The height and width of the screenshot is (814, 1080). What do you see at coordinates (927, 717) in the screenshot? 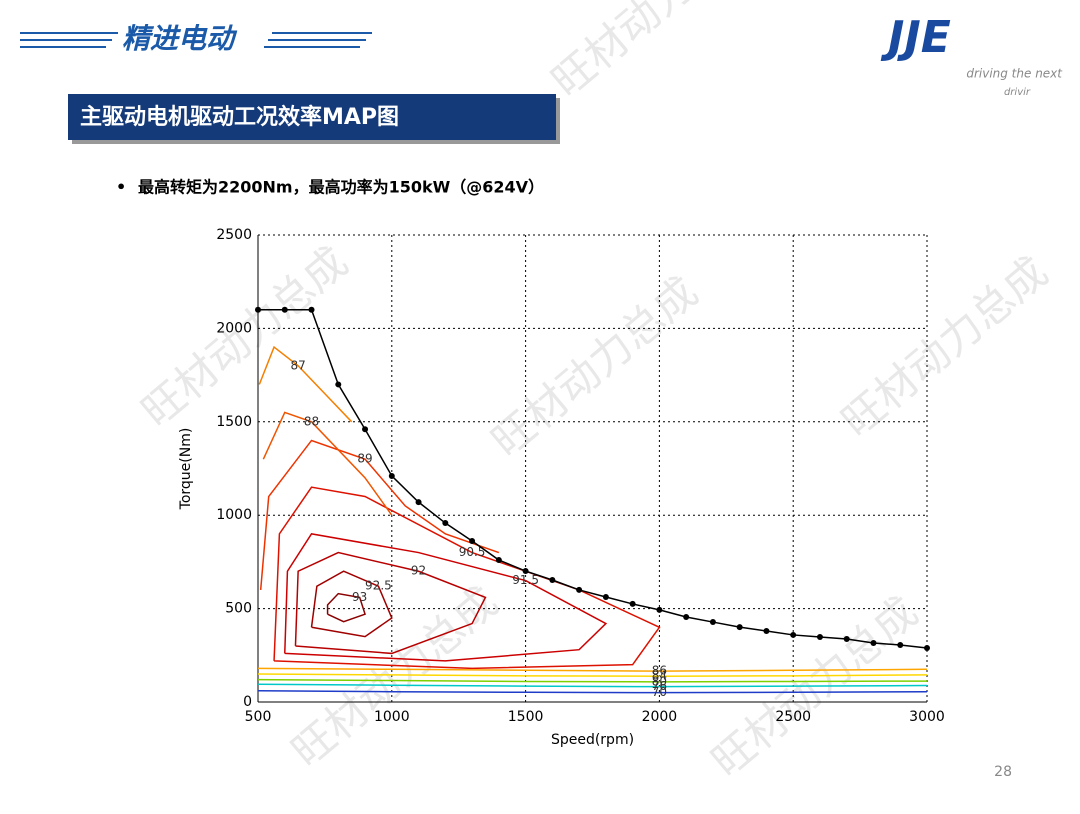
I see `x-tick-label: 3000` at bounding box center [927, 717].